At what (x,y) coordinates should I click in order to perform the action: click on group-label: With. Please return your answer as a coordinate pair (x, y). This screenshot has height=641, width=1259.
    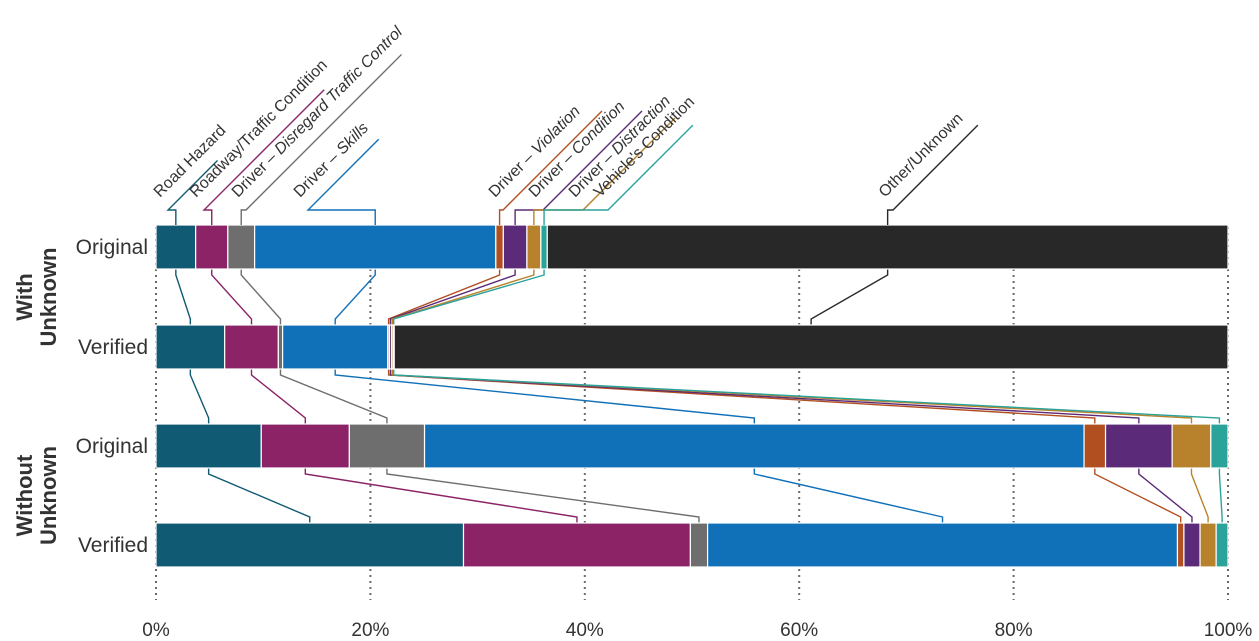
    Looking at the image, I should click on (24, 296).